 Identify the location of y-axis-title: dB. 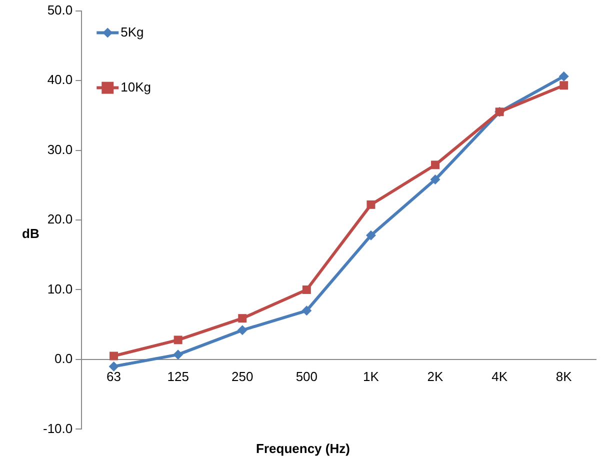
(31, 233).